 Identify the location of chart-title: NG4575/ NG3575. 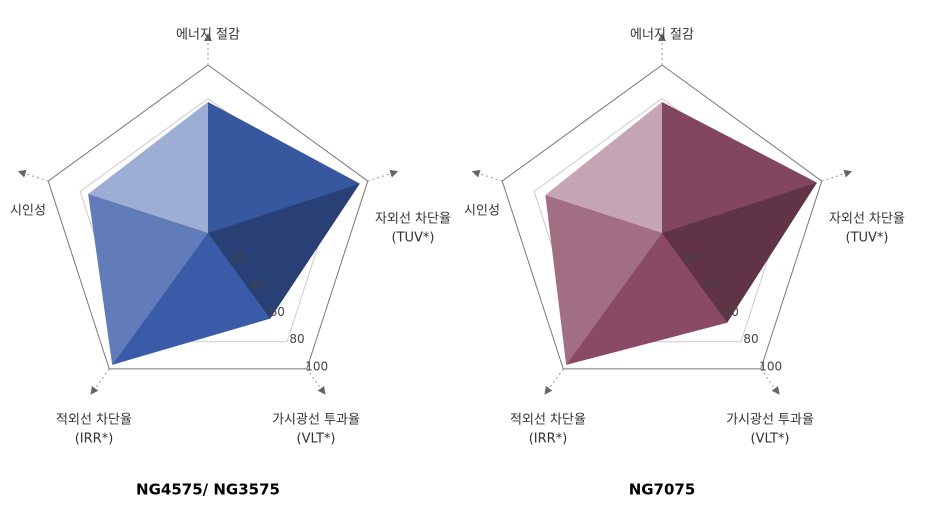
(208, 490).